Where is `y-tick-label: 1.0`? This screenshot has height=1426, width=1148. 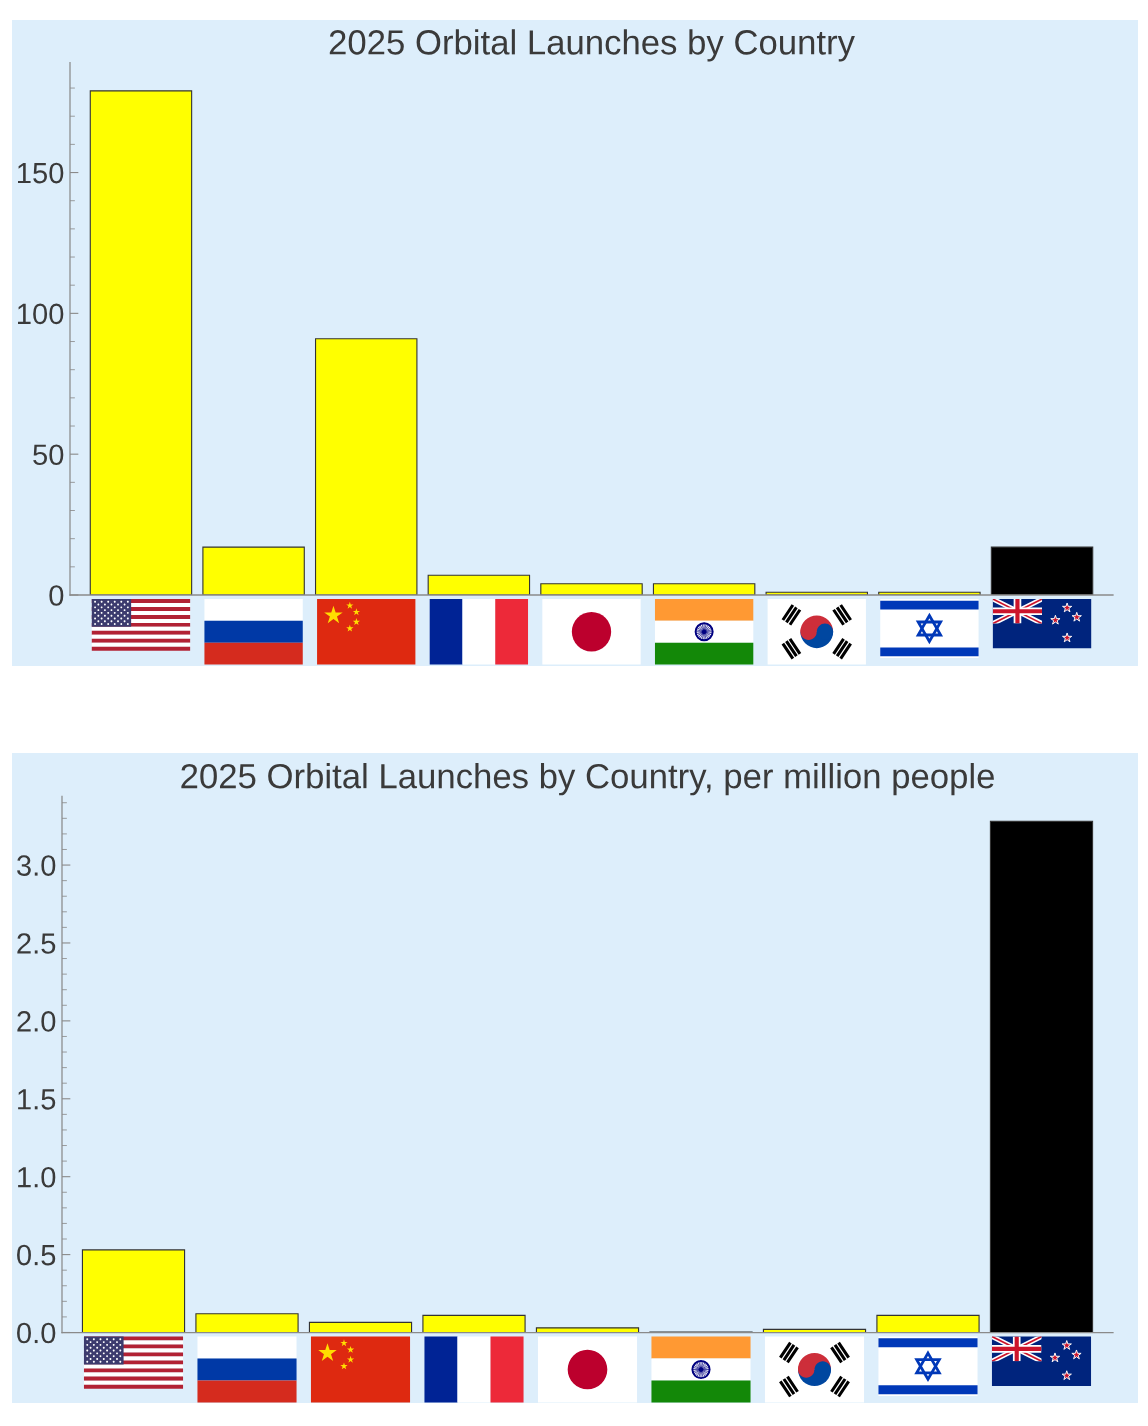
y-tick-label: 1.0 is located at coordinates (37, 1177).